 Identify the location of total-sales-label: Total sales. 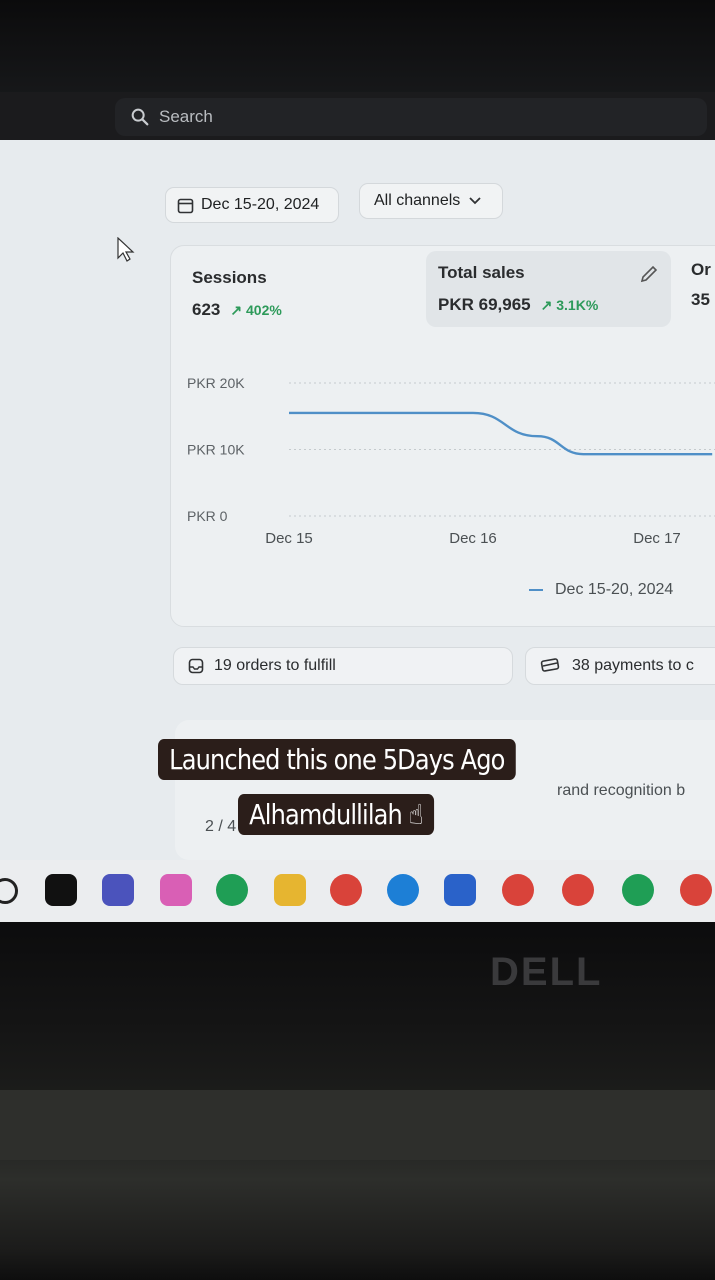
(481, 272).